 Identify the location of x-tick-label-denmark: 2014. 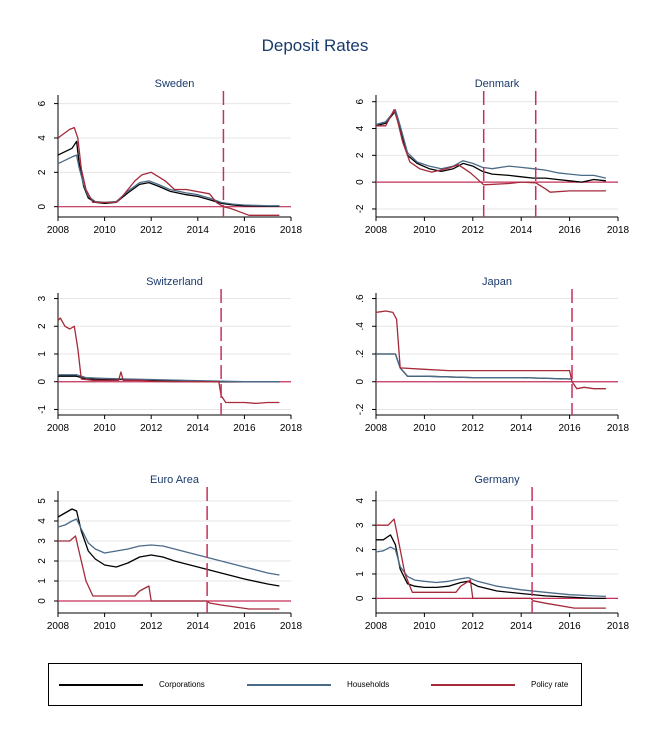
(521, 230).